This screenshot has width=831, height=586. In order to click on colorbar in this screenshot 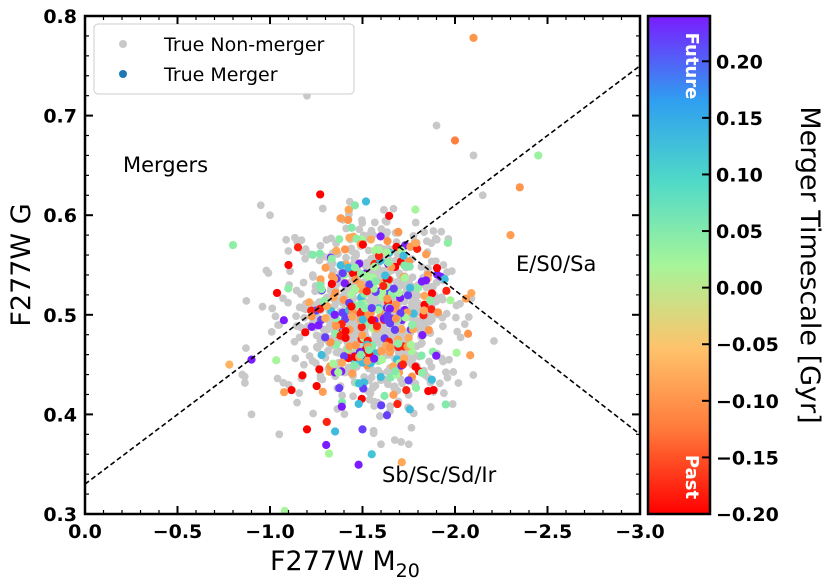, I will do `click(679, 265)`.